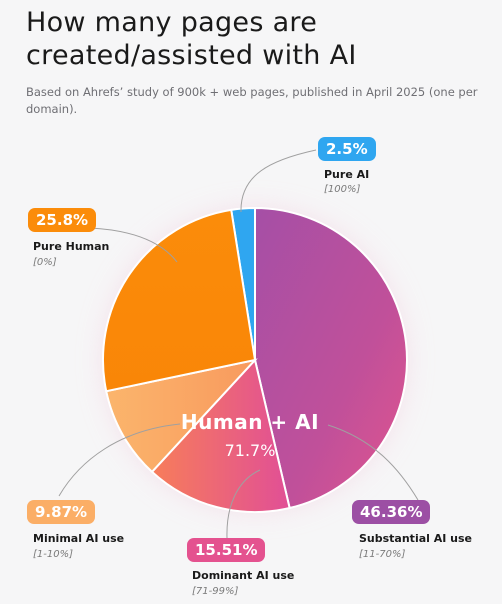  What do you see at coordinates (45, 262) in the screenshot?
I see `range-pure-human: [0%]` at bounding box center [45, 262].